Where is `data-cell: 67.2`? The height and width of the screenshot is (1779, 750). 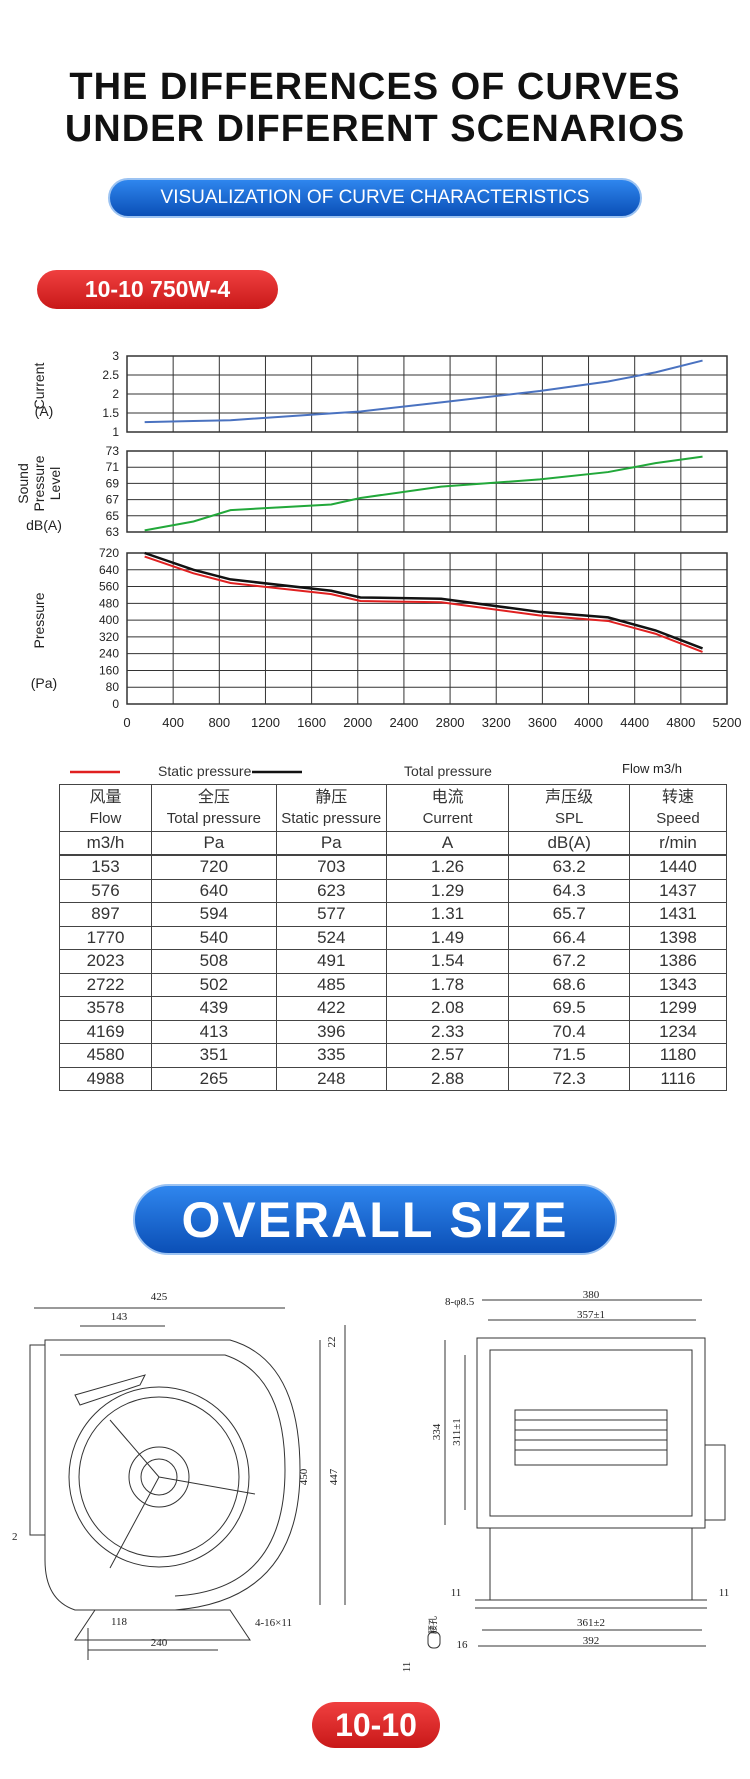 data-cell: 67.2 is located at coordinates (569, 961).